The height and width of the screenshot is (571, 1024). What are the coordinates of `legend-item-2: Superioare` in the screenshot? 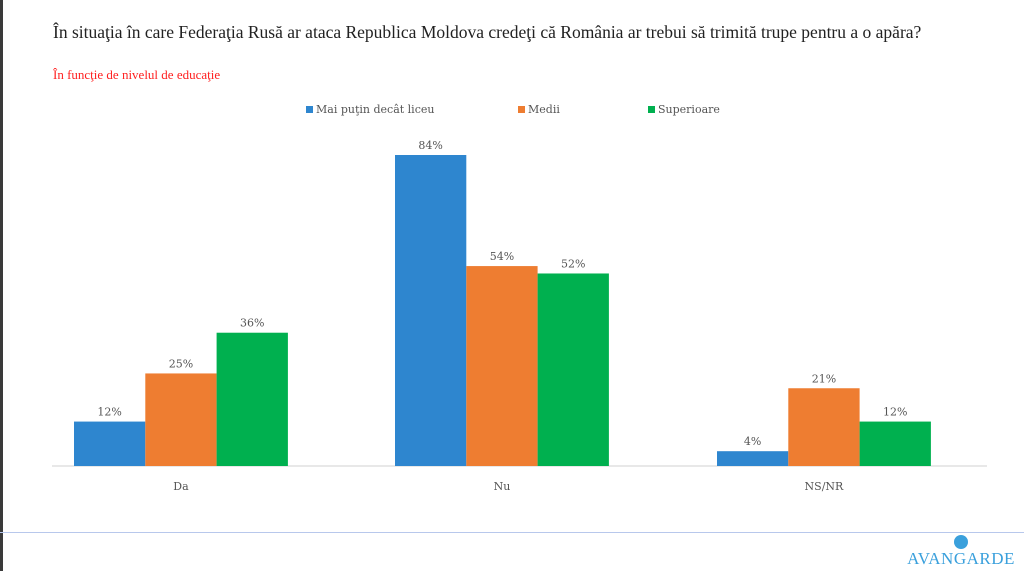 It's located at (684, 109).